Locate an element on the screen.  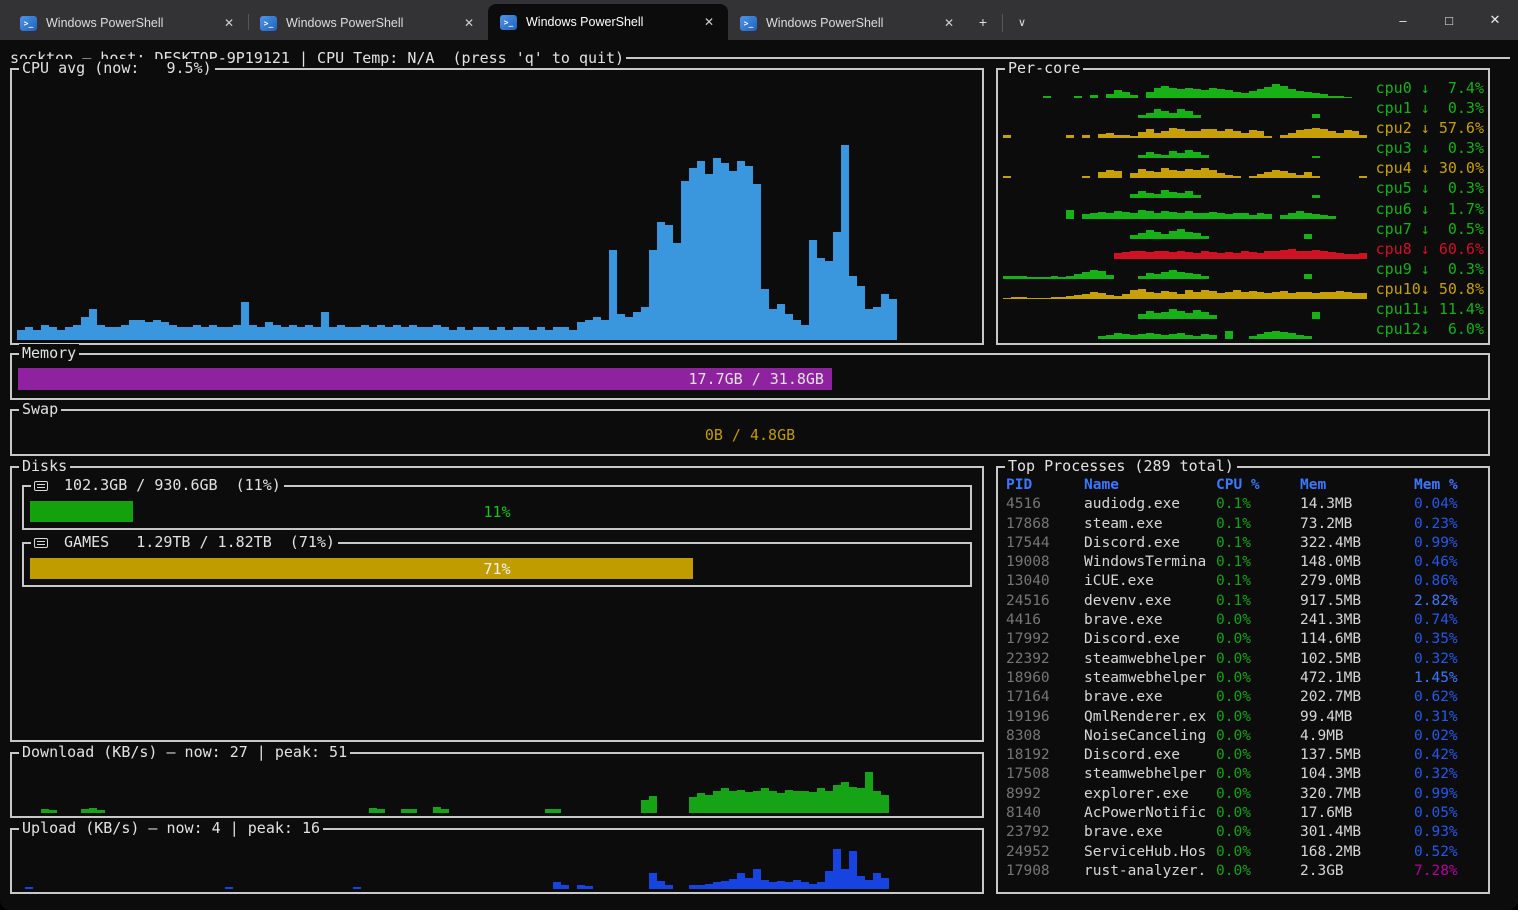
pid-cell: 17164 is located at coordinates (1028, 697).